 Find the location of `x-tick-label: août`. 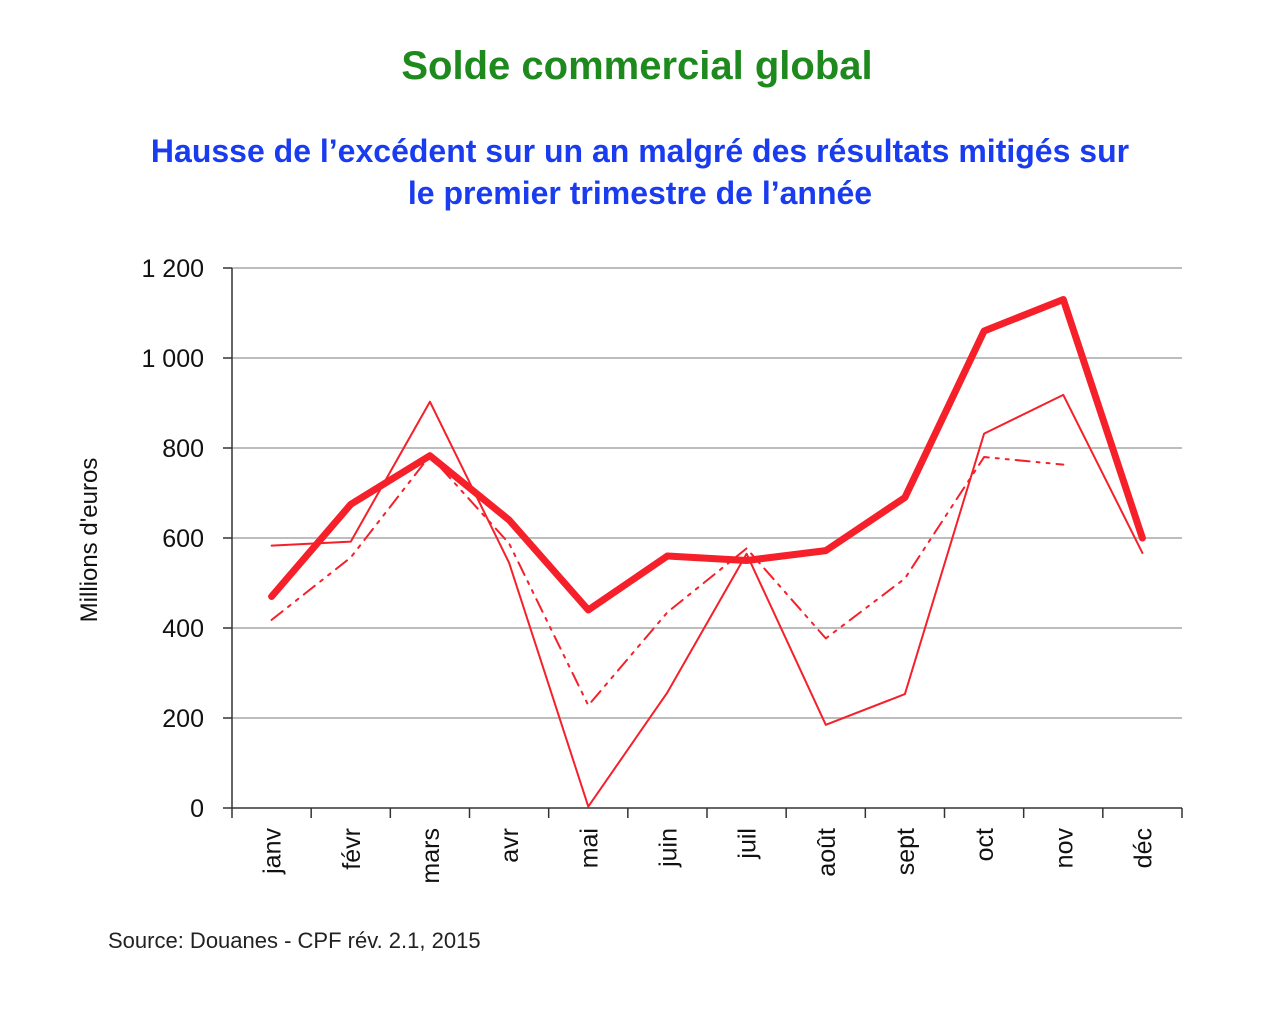

x-tick-label: août is located at coordinates (827, 852).